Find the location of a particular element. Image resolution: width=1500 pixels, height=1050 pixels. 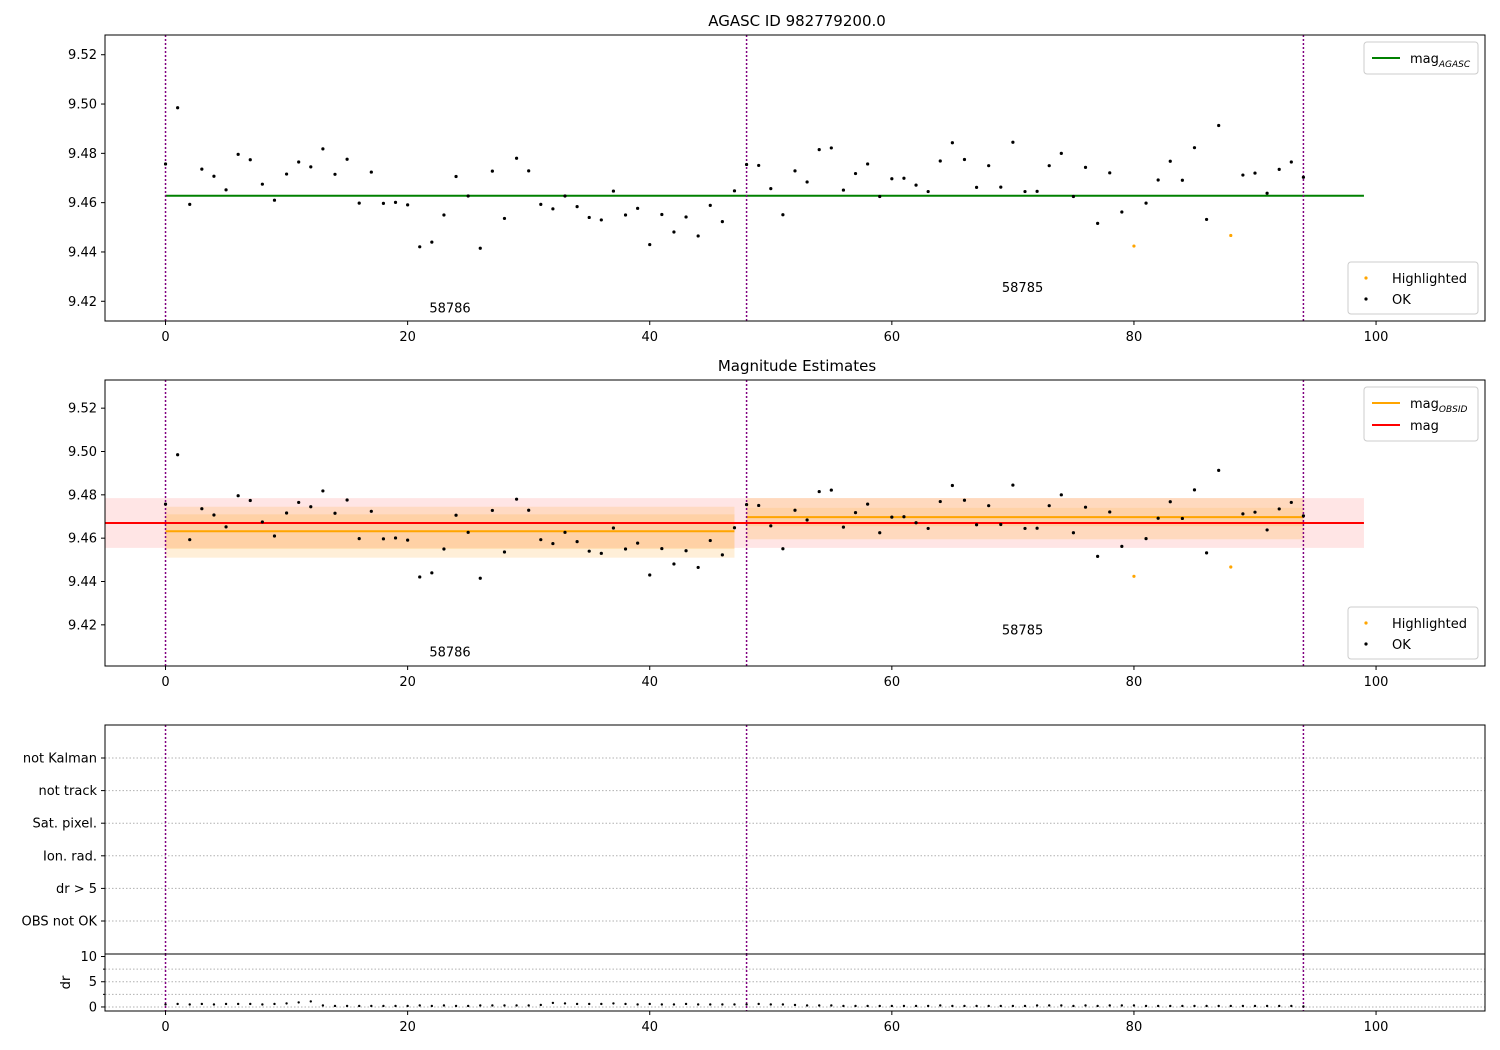

legend-line-label: magOBSID is located at coordinates (1439, 406).